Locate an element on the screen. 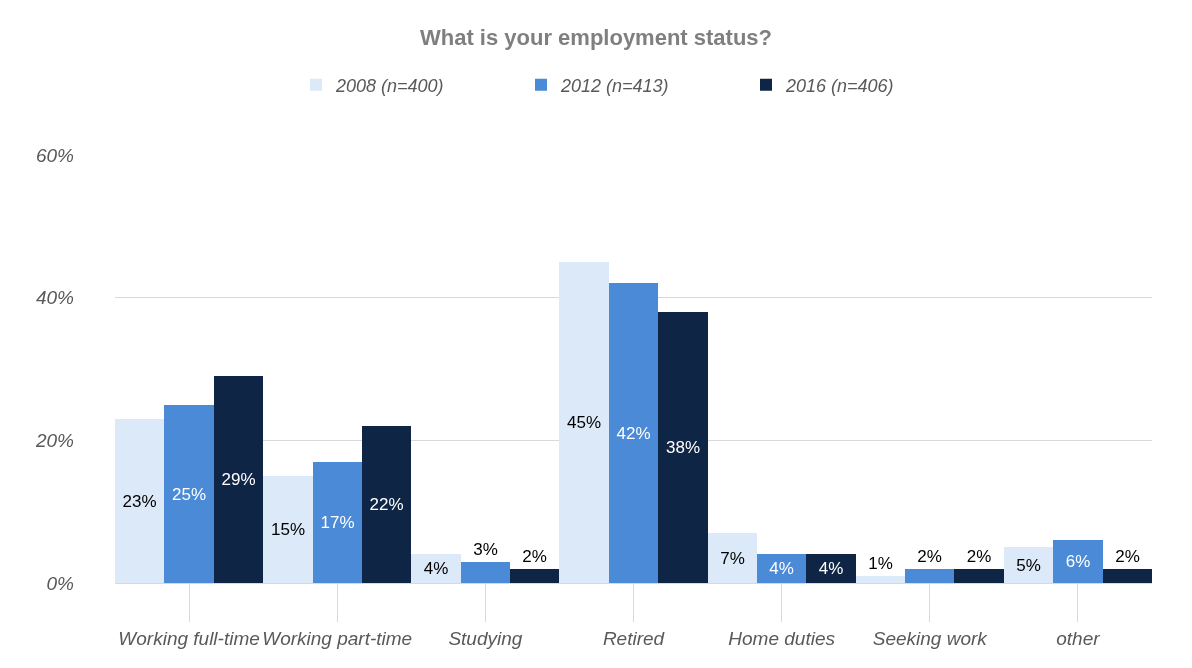  data-label: 22% is located at coordinates (386, 504).